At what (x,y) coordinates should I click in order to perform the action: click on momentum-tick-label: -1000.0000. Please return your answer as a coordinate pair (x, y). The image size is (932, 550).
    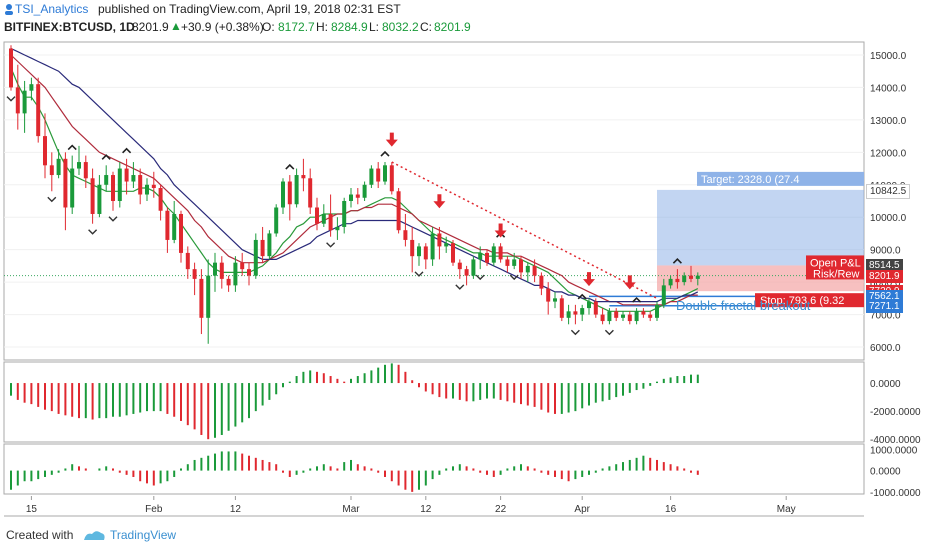
    Looking at the image, I should click on (895, 493).